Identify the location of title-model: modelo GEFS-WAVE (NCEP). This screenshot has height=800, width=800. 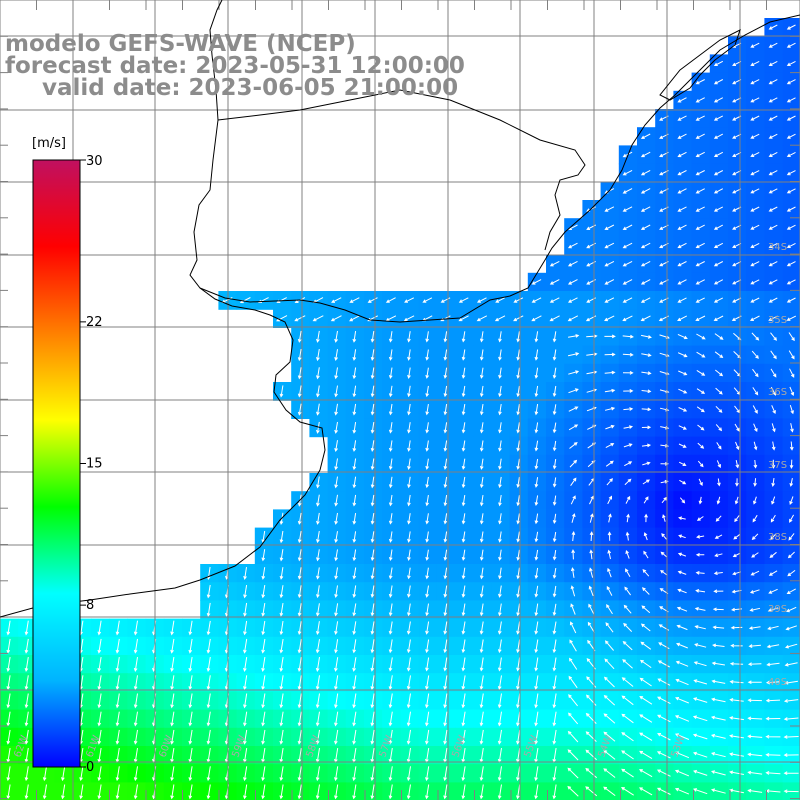
(180, 44).